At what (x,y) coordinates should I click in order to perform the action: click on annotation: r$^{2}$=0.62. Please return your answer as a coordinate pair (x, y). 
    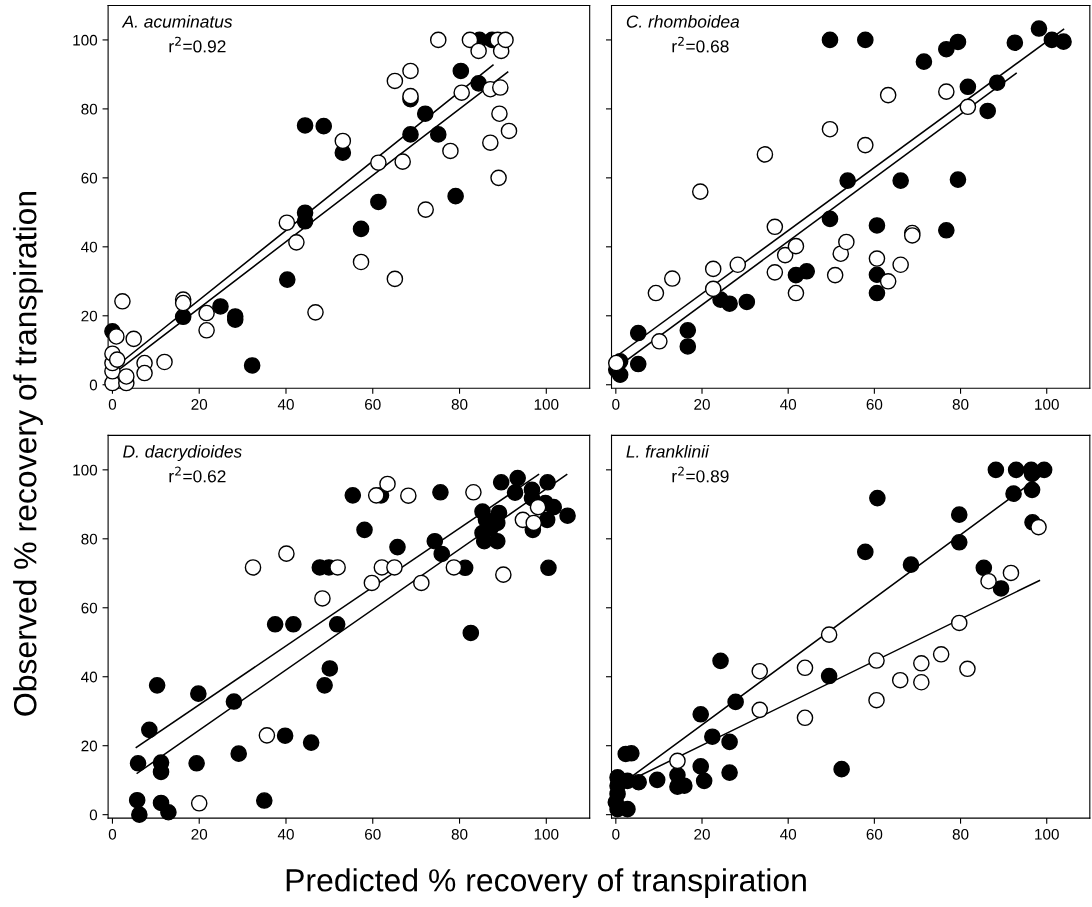
    Looking at the image, I should click on (197, 474).